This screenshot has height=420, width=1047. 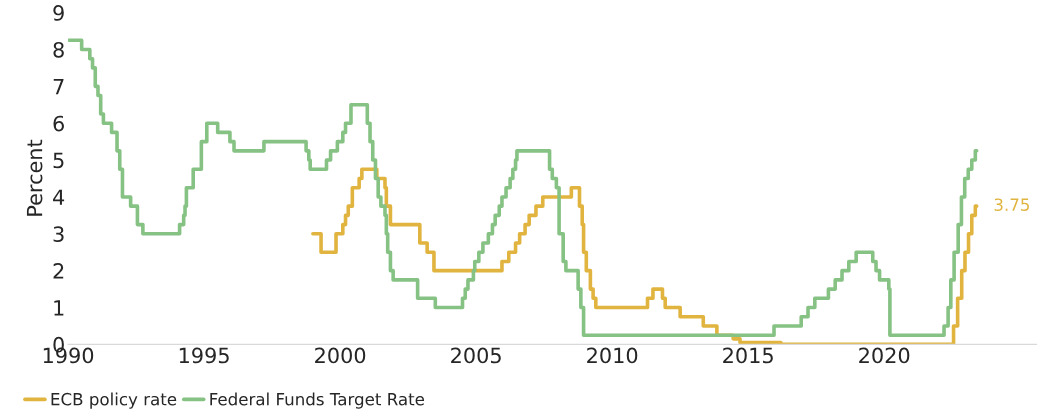 What do you see at coordinates (748, 355) in the screenshot?
I see `x-tick-label: 2015` at bounding box center [748, 355].